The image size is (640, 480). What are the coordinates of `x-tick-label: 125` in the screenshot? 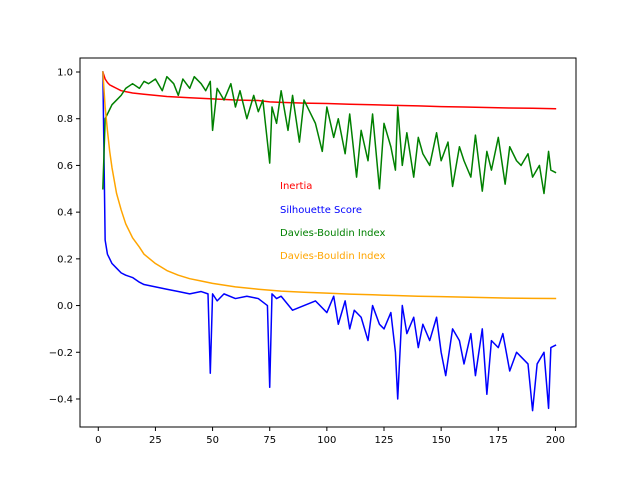 It's located at (383, 440).